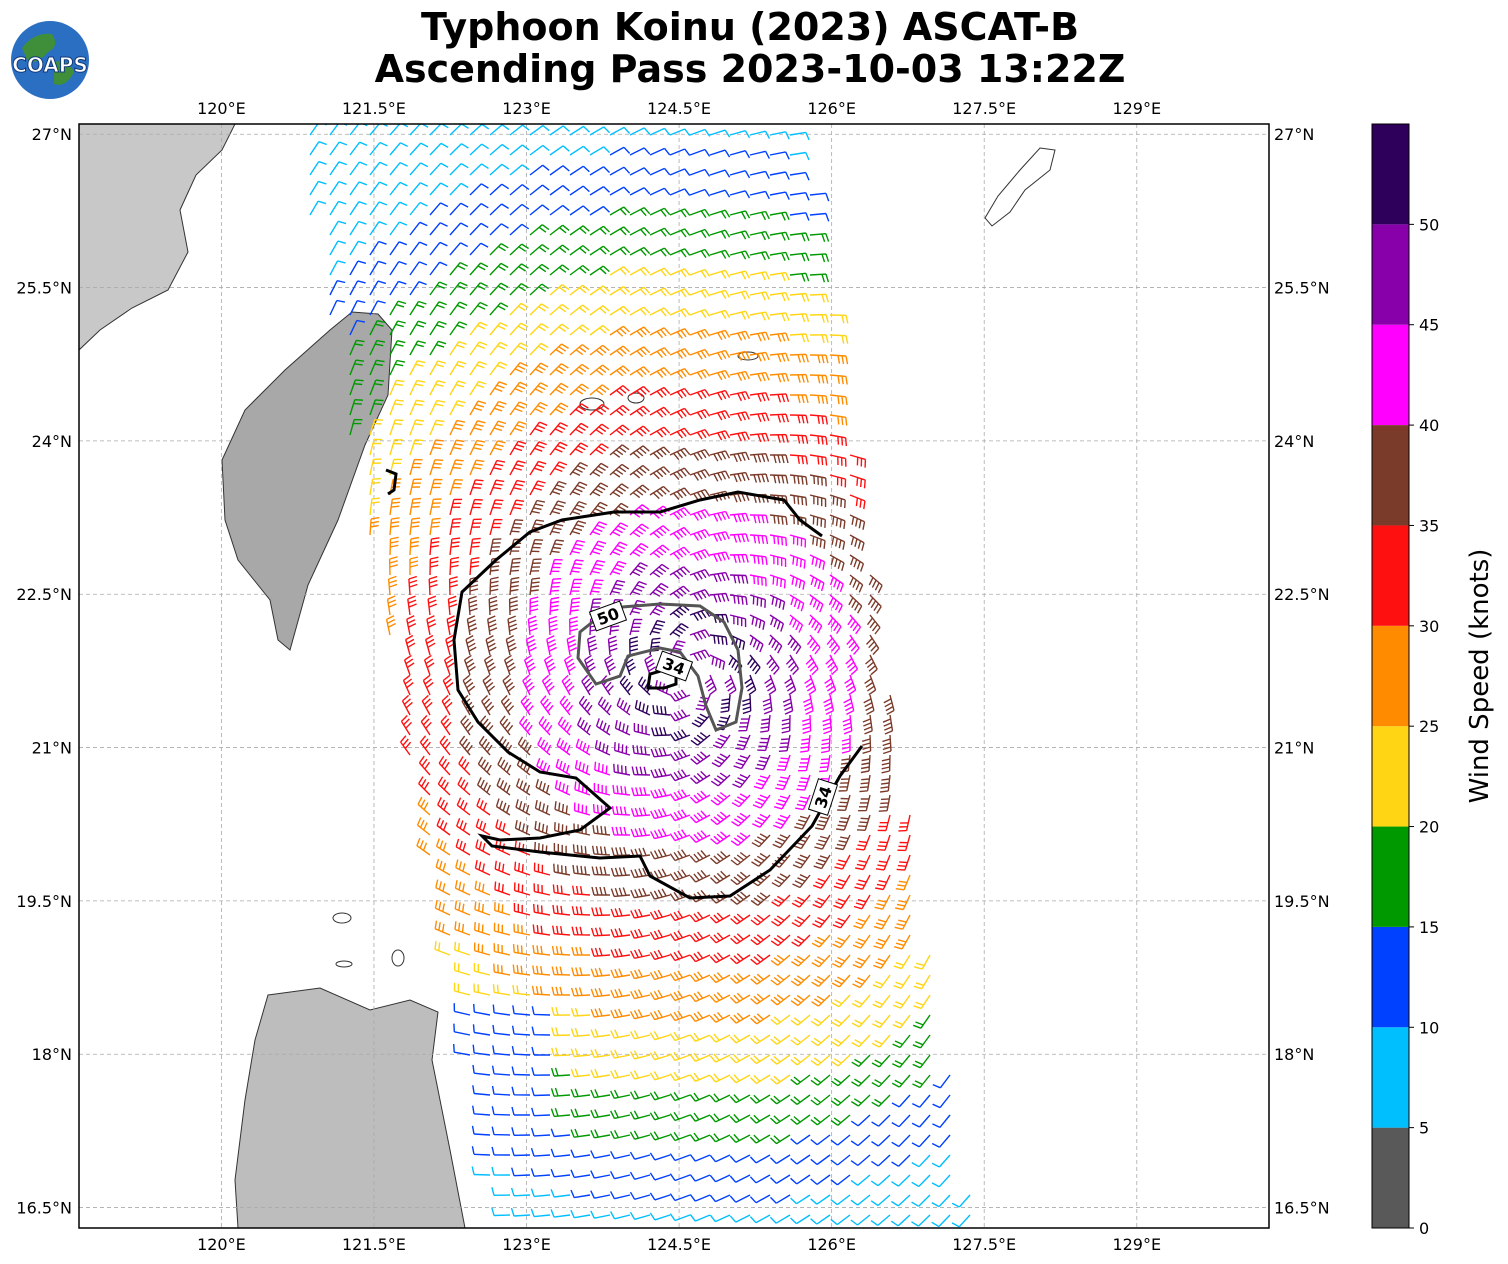 The image size is (1508, 1264). I want to click on colorbar-tick-label: 45, so click(1429, 325).